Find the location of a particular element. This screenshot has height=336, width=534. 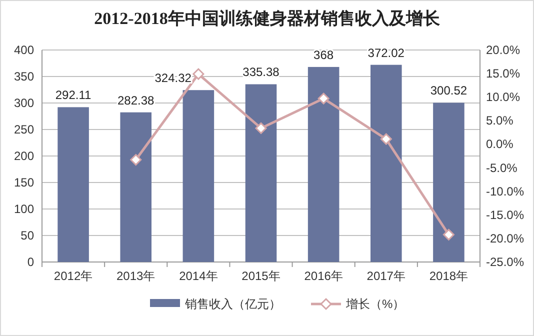

x-tick-label: 2016年 is located at coordinates (323, 276).